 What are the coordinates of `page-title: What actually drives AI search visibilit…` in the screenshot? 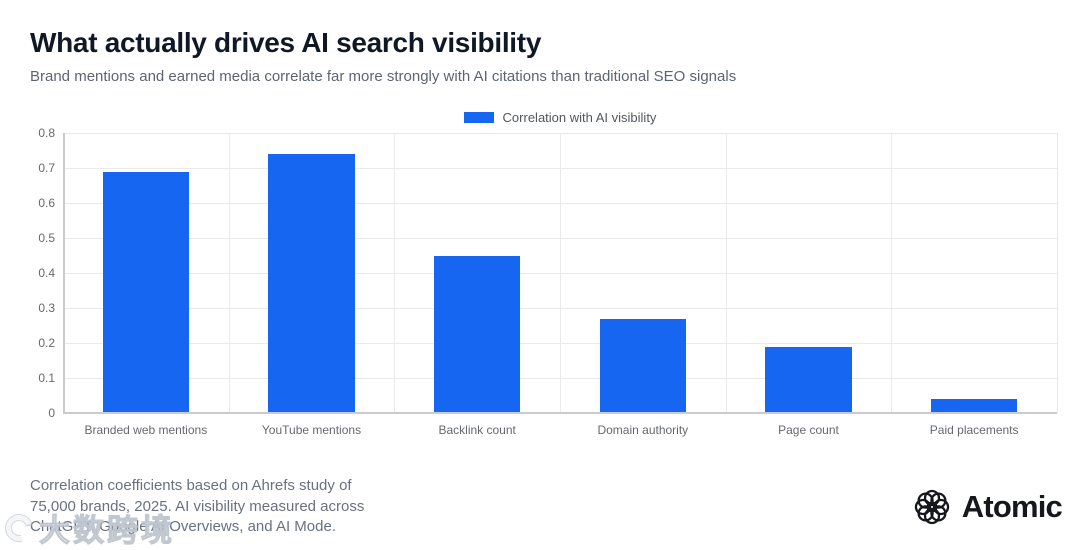 It's located at (286, 42).